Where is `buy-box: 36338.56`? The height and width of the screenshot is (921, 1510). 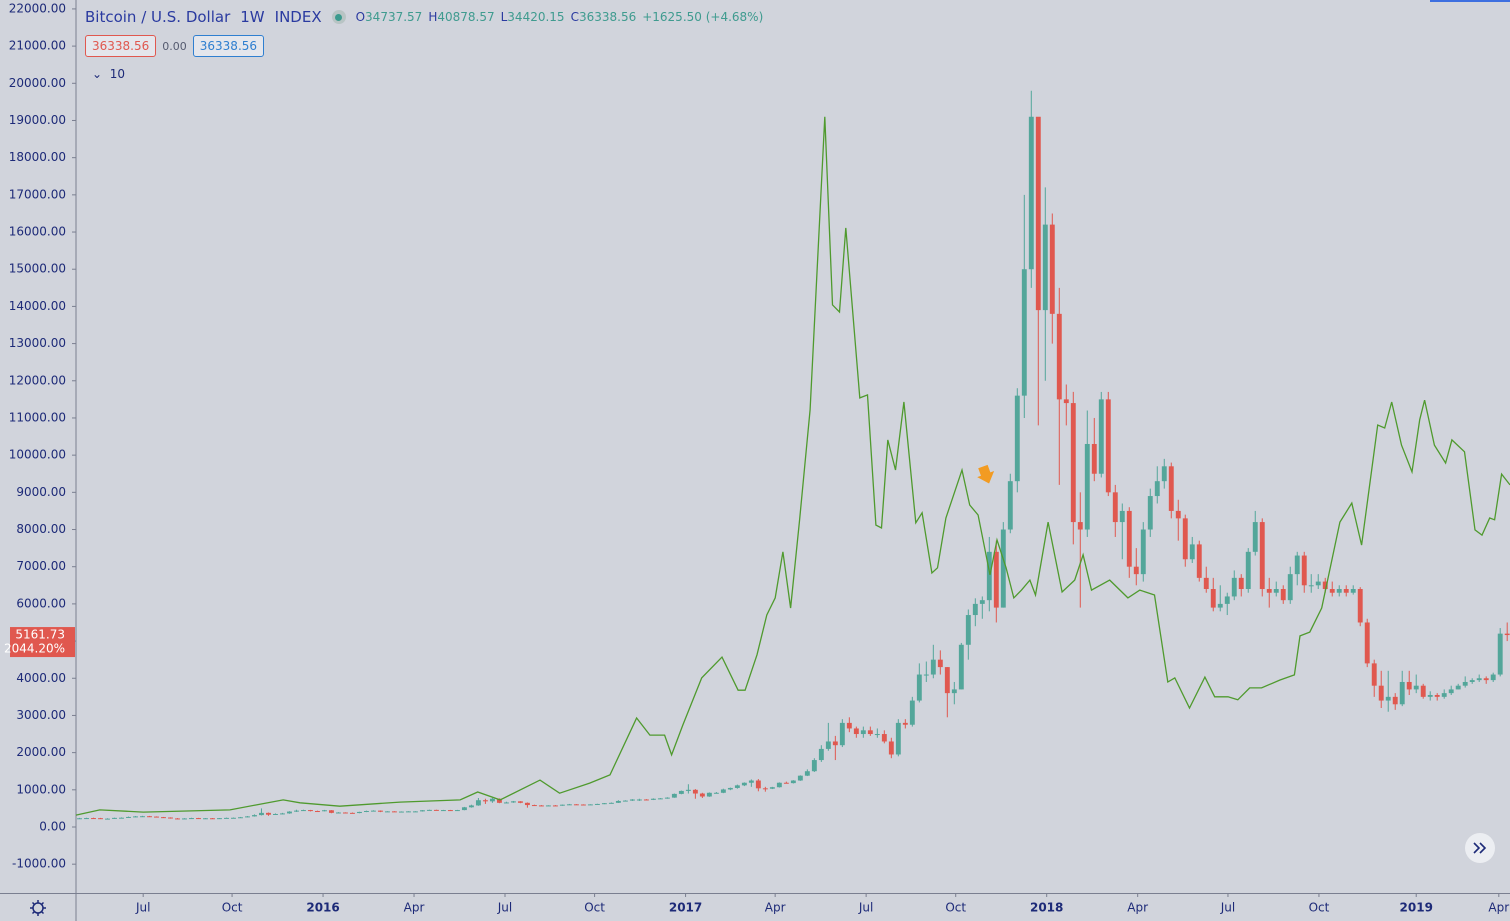 buy-box: 36338.56 is located at coordinates (228, 46).